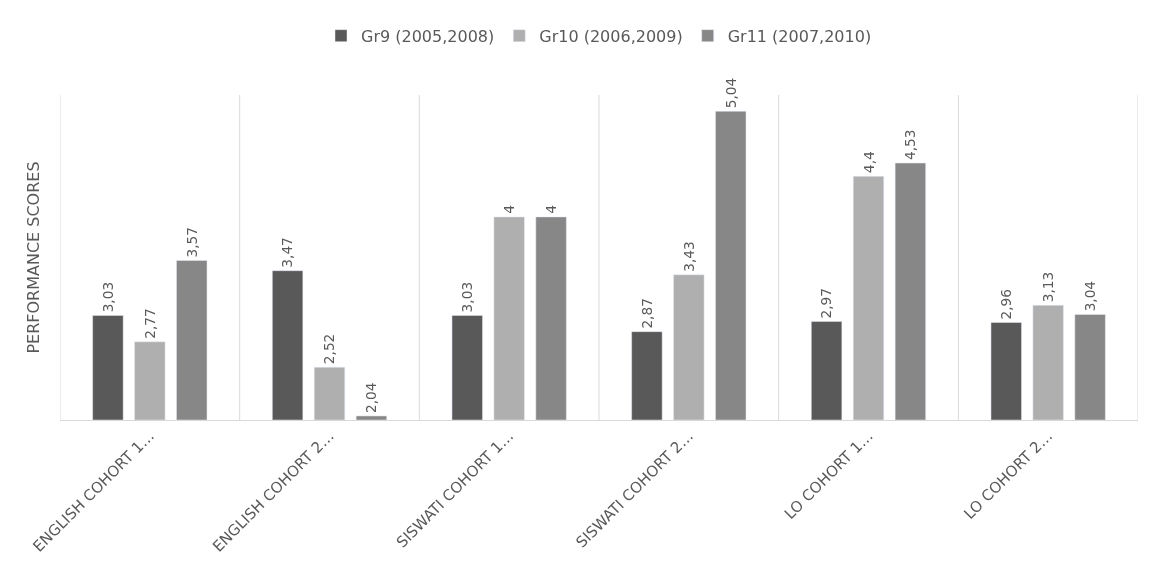 This screenshot has height=570, width=1158. What do you see at coordinates (868, 162) in the screenshot?
I see `data-label: 4,4` at bounding box center [868, 162].